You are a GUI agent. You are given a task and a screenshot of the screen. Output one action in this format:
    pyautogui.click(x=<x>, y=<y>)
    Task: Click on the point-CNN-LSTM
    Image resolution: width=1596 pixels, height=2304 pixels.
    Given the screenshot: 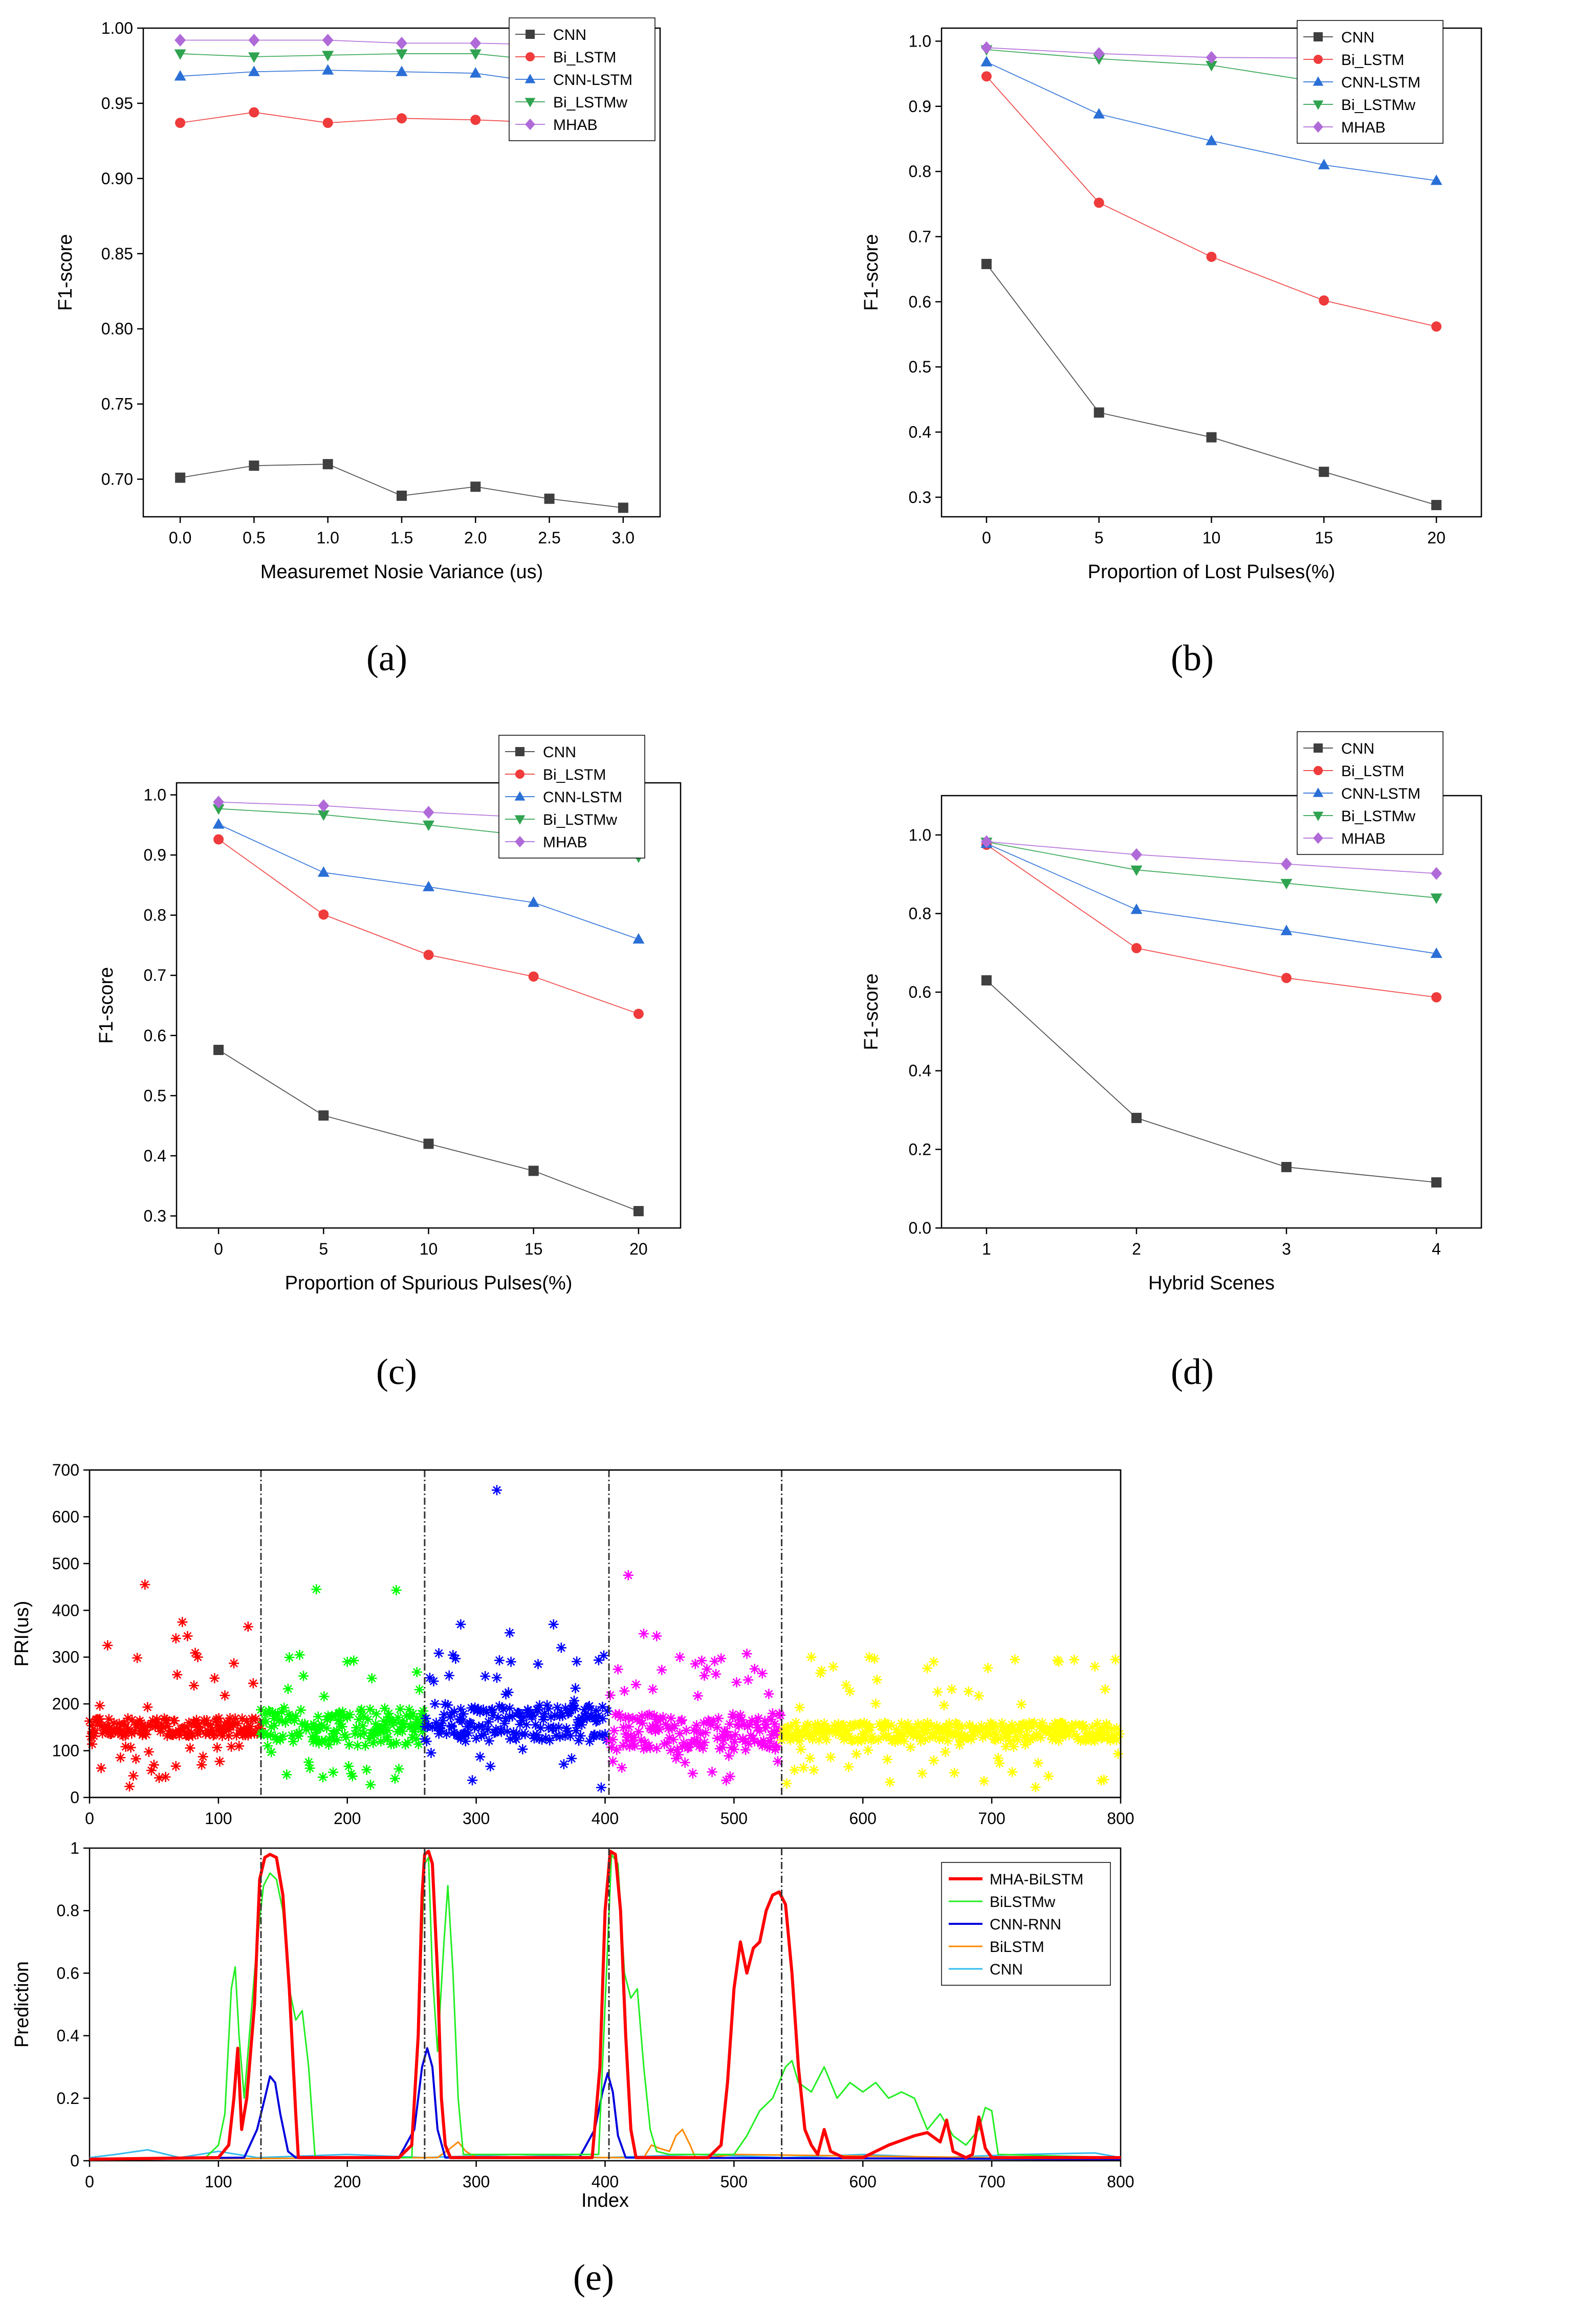 What is the action you would take?
    pyautogui.click(x=218, y=823)
    